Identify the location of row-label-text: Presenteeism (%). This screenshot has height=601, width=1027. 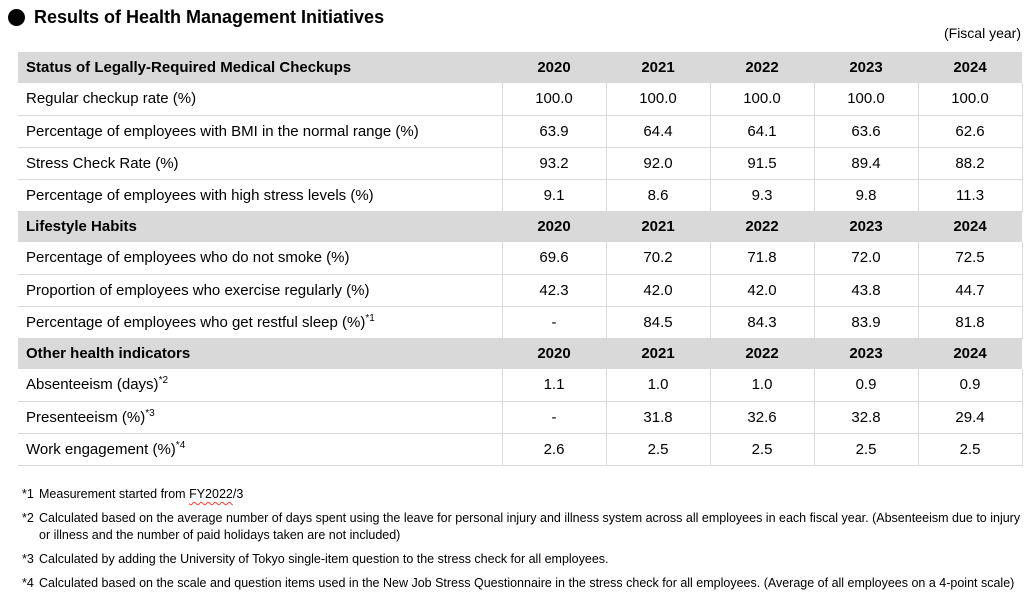
(86, 417).